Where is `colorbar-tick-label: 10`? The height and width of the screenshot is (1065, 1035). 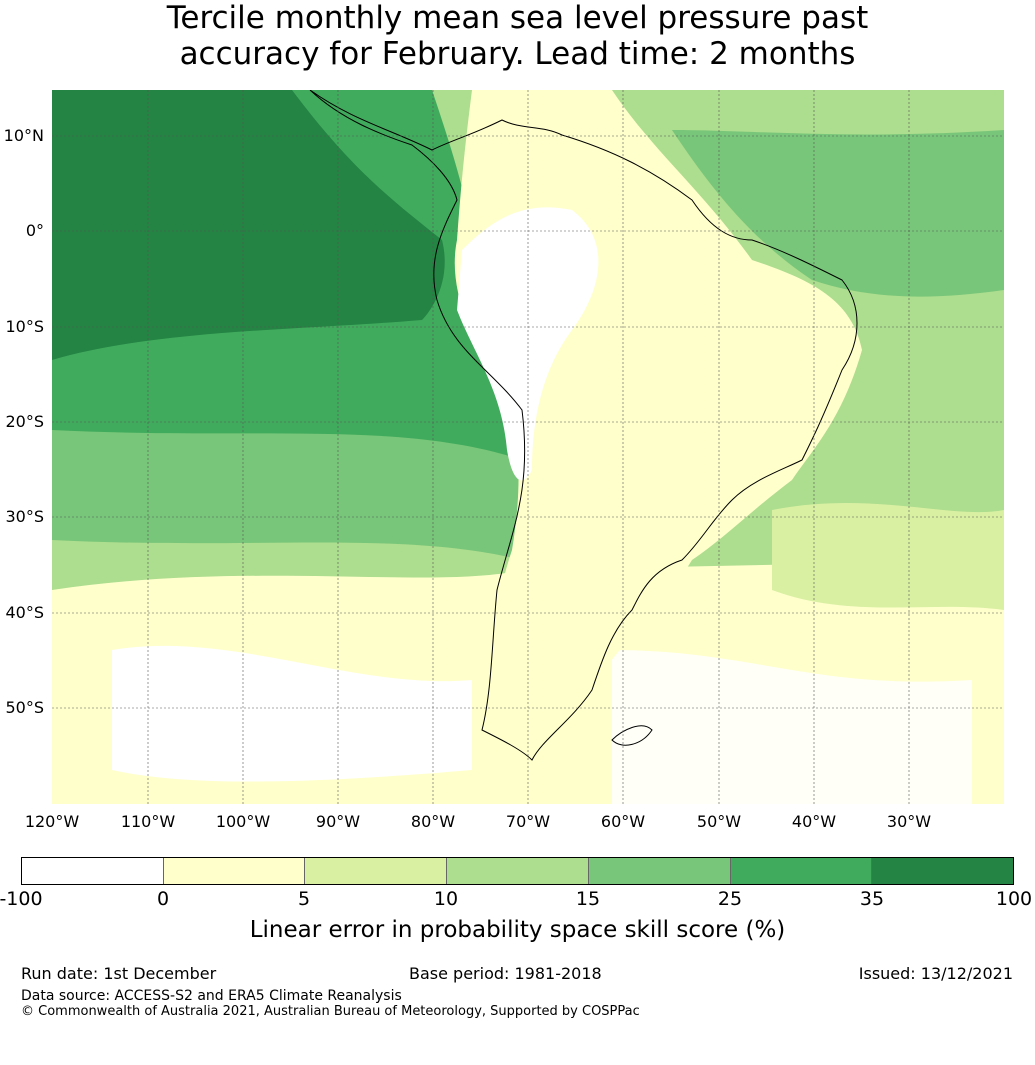 colorbar-tick-label: 10 is located at coordinates (446, 899).